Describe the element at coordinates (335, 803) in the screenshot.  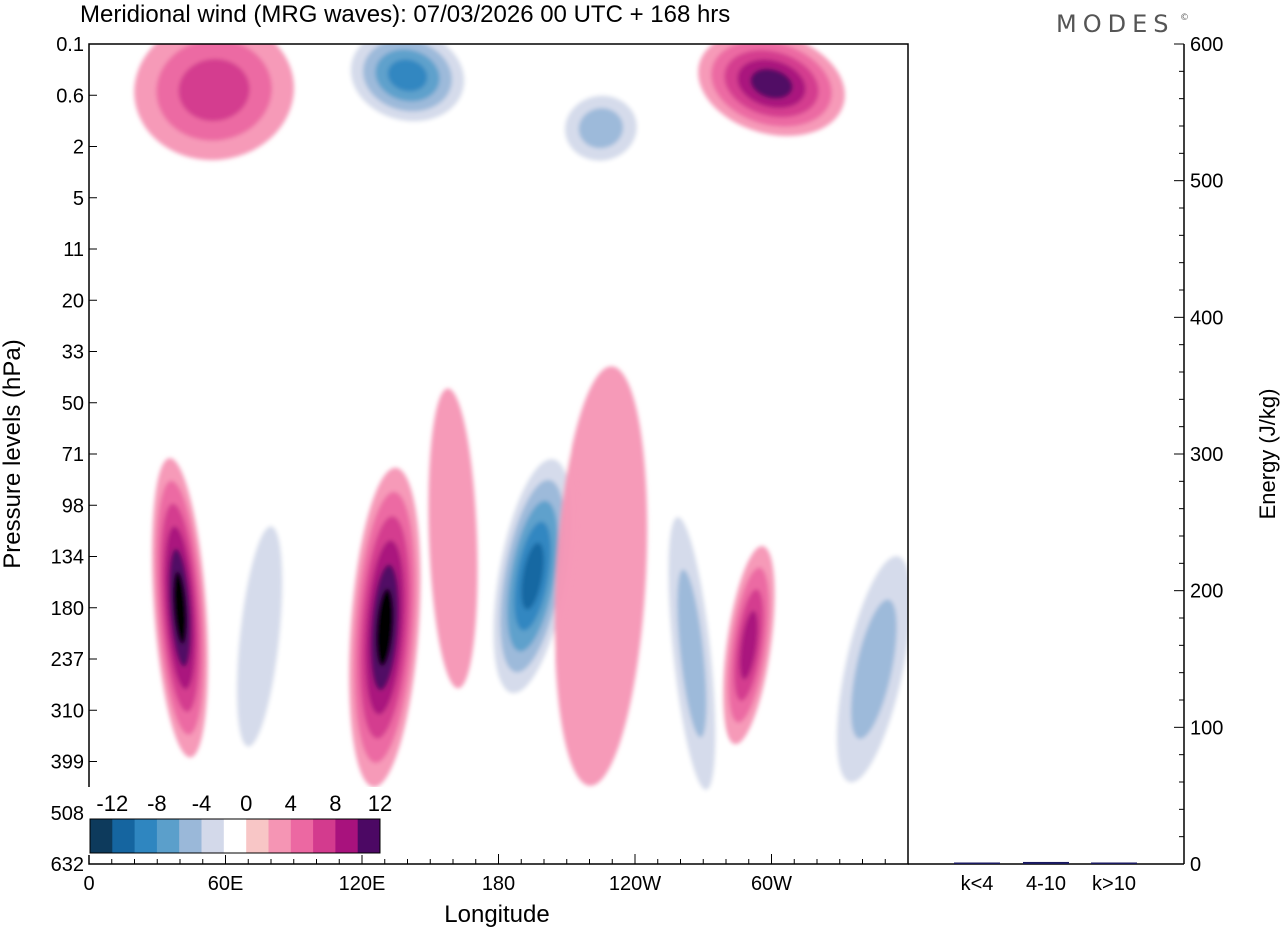
I see `colorbar-label: 8` at that location.